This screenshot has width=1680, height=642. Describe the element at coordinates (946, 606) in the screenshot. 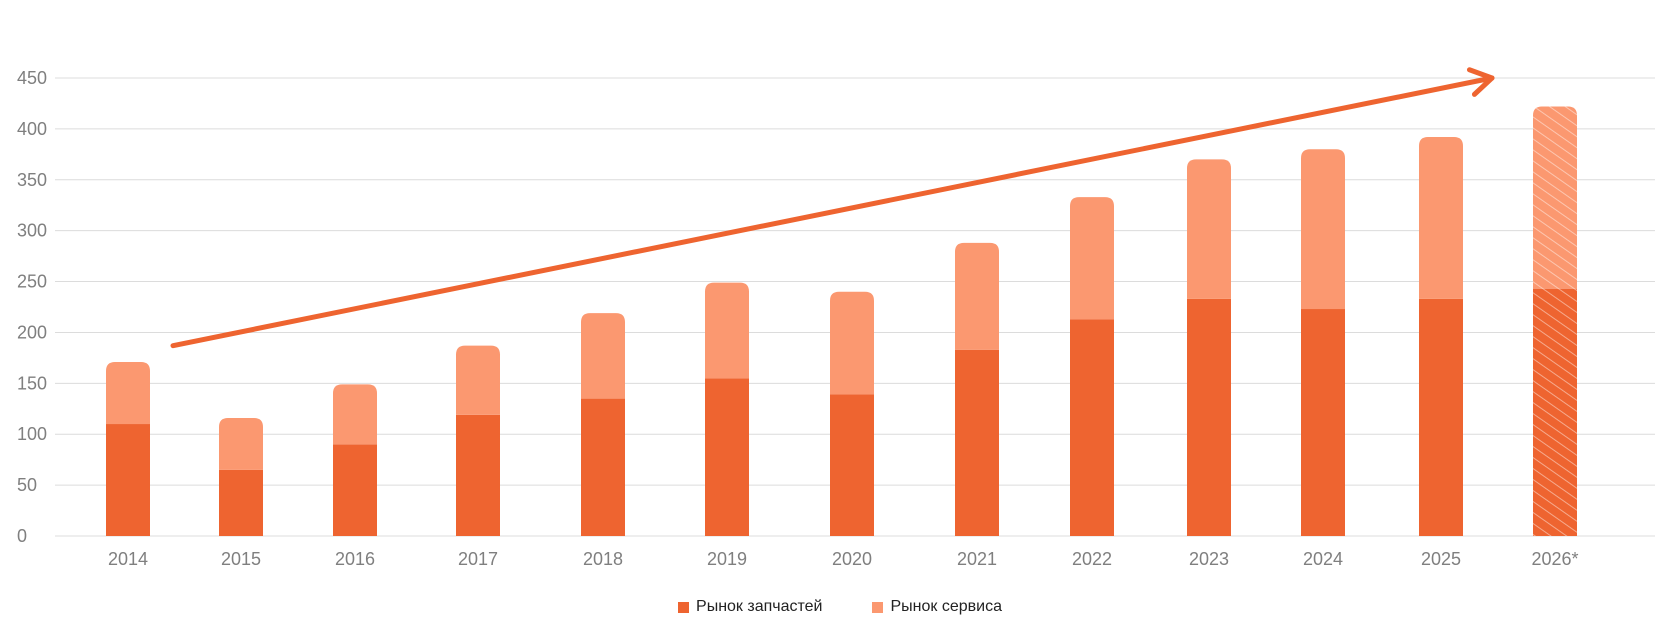

I see `legend-label-service: Рынок сервиса` at that location.